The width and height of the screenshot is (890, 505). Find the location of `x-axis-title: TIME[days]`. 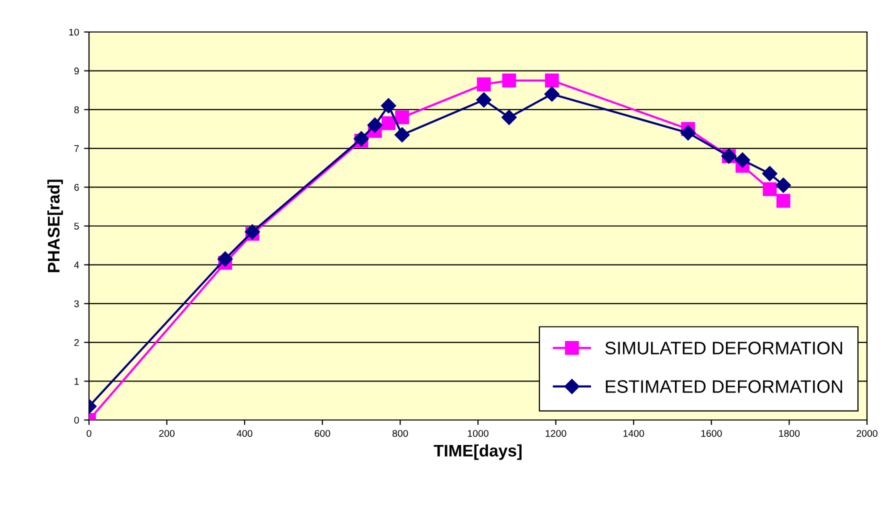

x-axis-title: TIME[days] is located at coordinates (478, 452).